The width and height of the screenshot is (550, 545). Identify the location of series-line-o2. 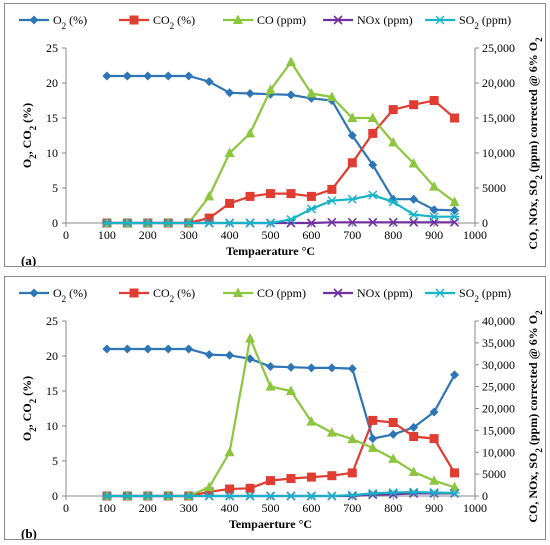
(281, 393).